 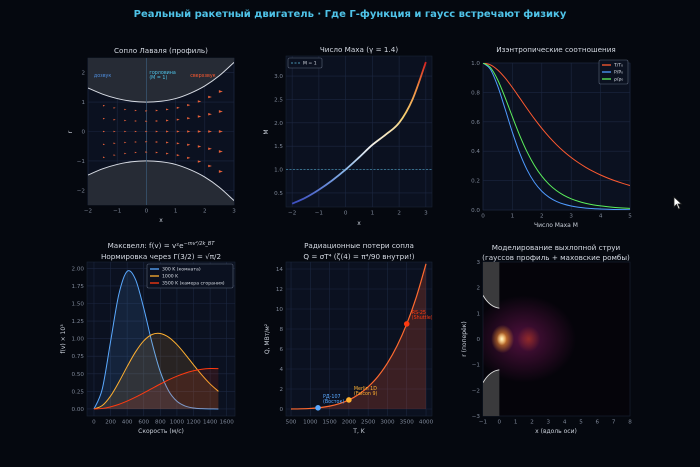 I want to click on y-tick-label: 3, so click(x=478, y=263).